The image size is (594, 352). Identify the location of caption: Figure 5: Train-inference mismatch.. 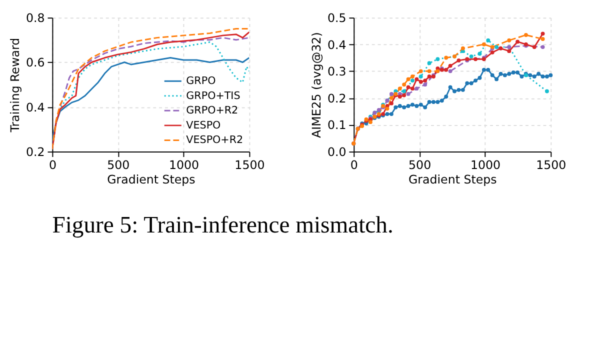
(223, 225).